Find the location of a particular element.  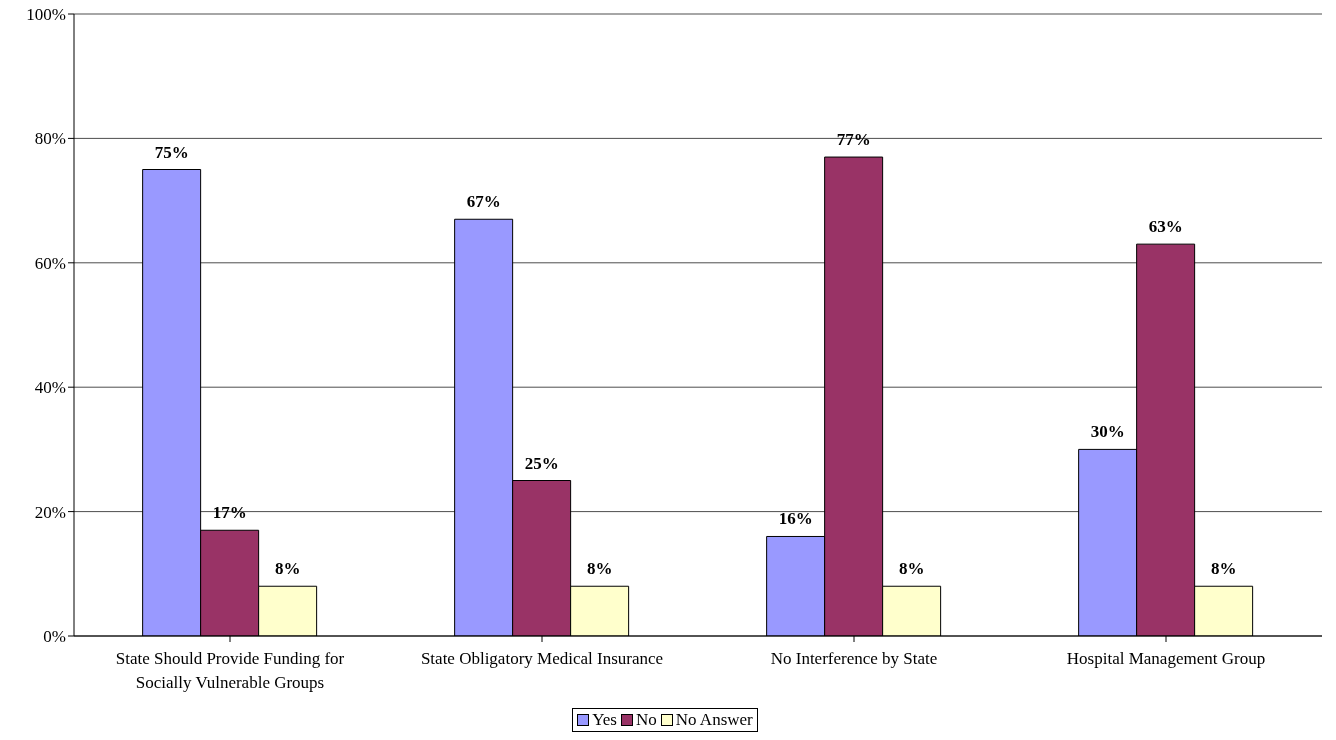

y-tick-label: 40% is located at coordinates (50, 388).